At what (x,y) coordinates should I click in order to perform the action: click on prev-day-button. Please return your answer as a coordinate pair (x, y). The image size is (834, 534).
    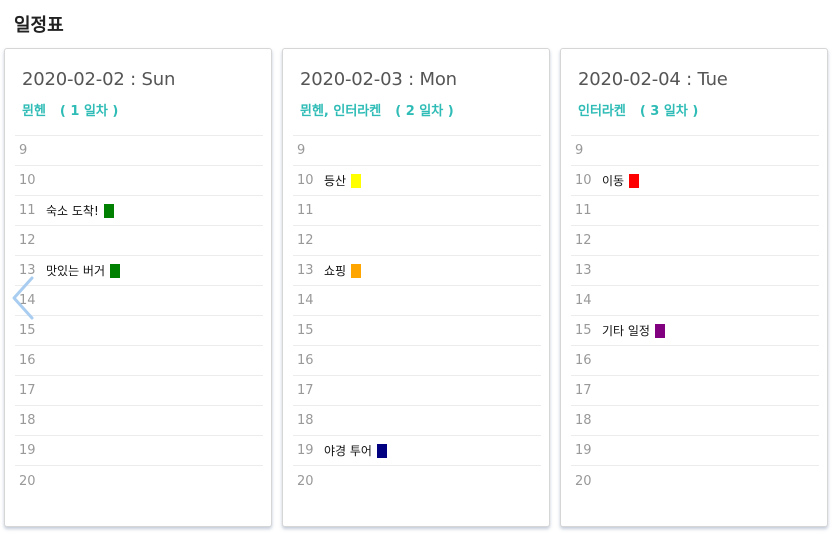
    Looking at the image, I should click on (23, 298).